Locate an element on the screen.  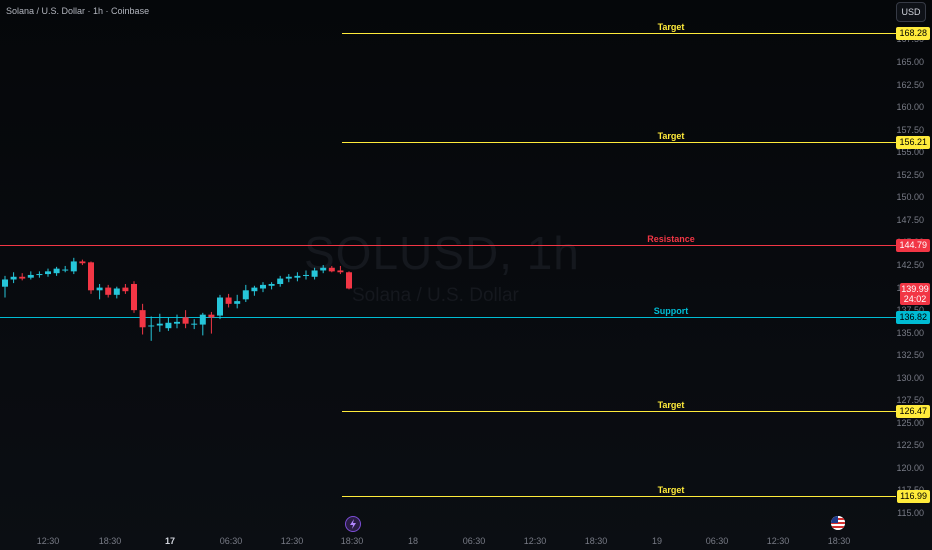
level-label-support: Support is located at coordinates (671, 310).